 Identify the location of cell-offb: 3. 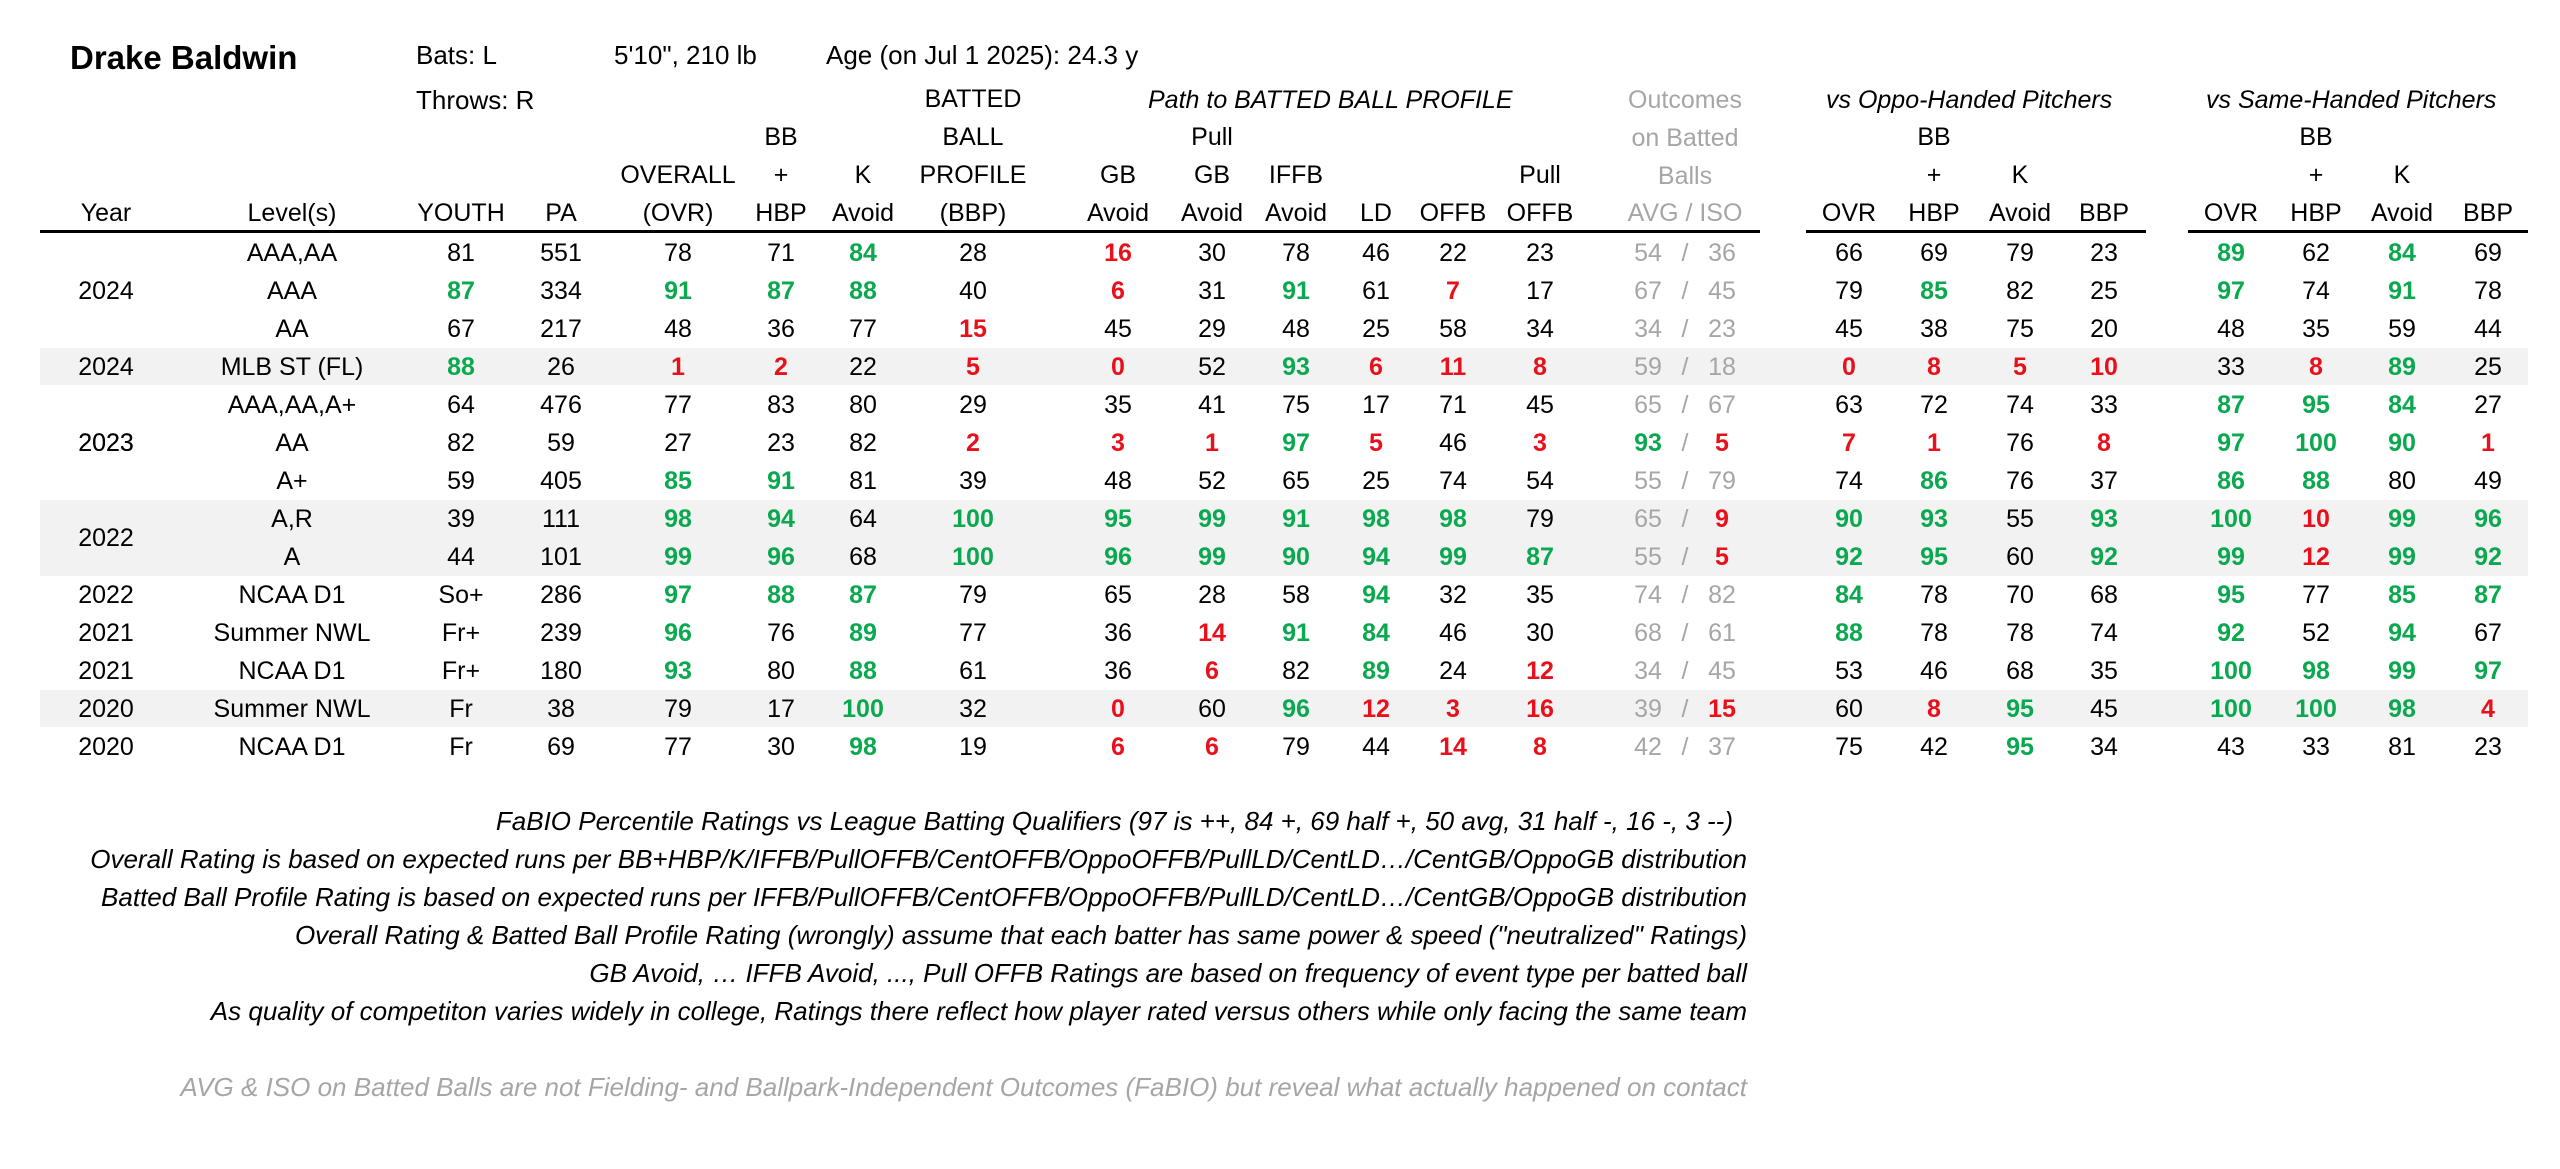
(1453, 709).